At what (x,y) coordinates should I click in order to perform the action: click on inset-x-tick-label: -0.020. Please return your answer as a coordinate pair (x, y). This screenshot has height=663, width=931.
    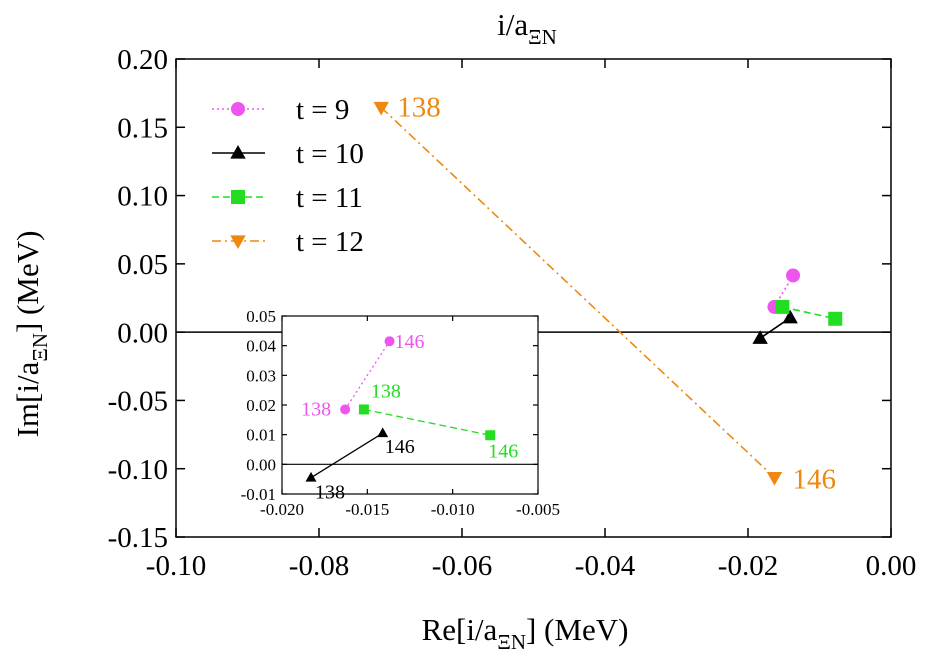
    Looking at the image, I should click on (282, 509).